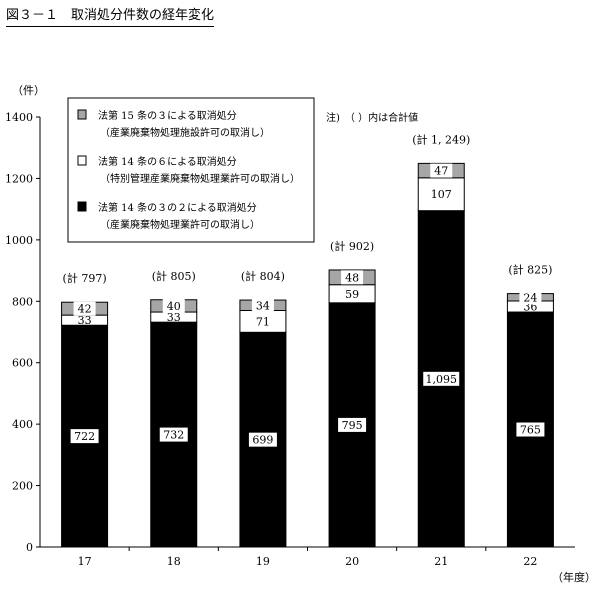  Describe the element at coordinates (167, 115) in the screenshot. I see `legend-label: 法第 15 条の３による取消処分` at that location.